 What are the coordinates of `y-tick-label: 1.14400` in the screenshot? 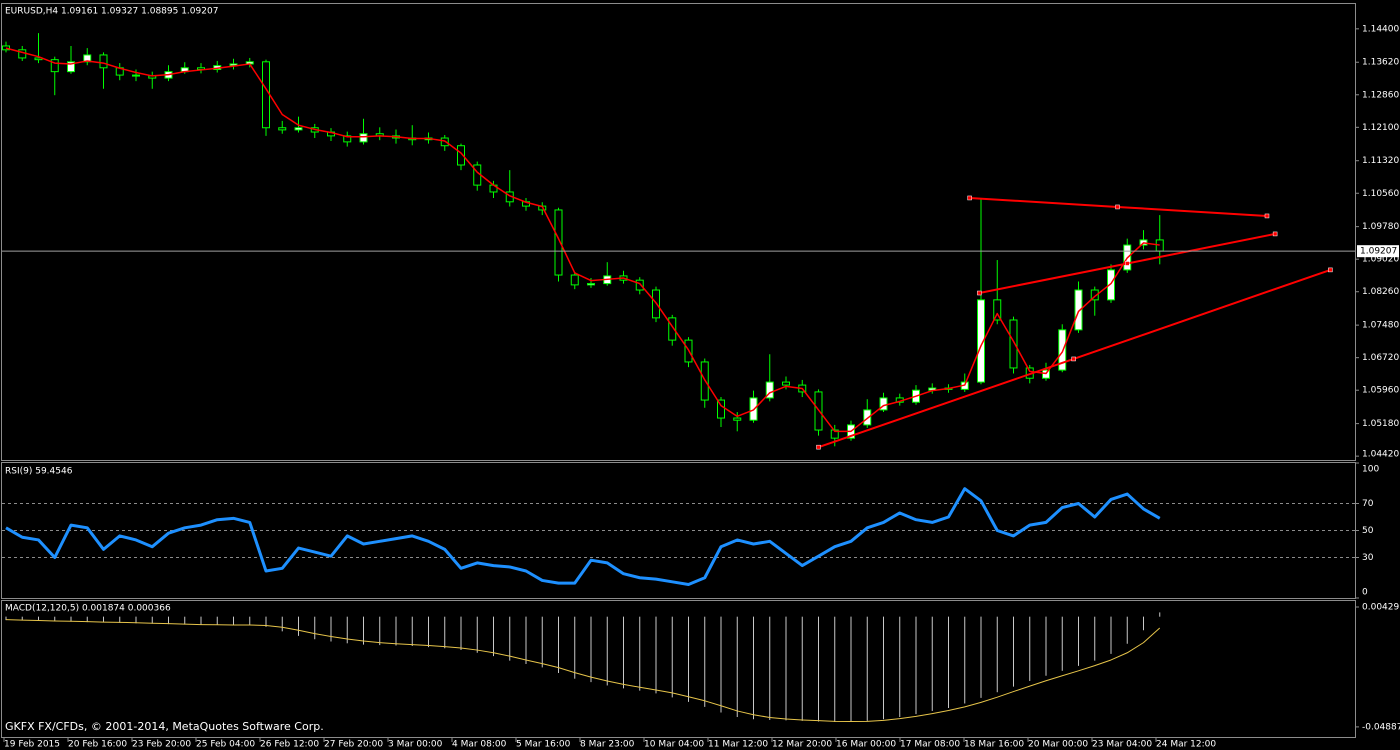 It's located at (1380, 29).